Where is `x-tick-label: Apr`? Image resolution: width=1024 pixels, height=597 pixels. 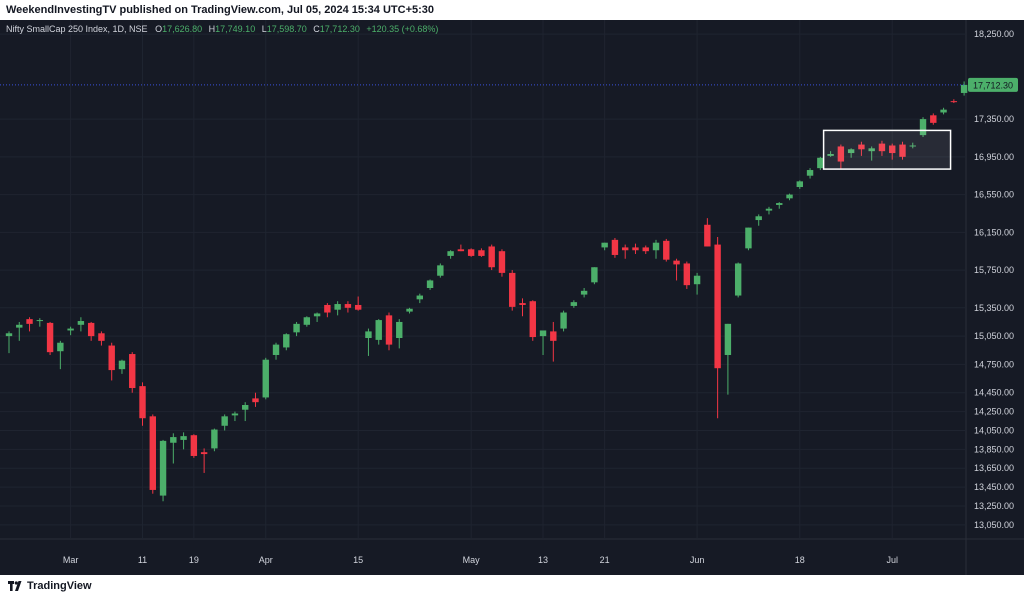
x-tick-label: Apr is located at coordinates (266, 560).